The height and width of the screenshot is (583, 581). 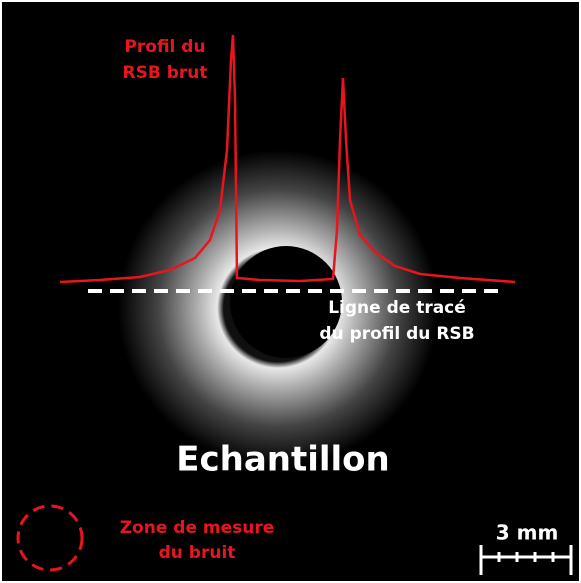 What do you see at coordinates (526, 560) in the screenshot?
I see `scale-bar` at bounding box center [526, 560].